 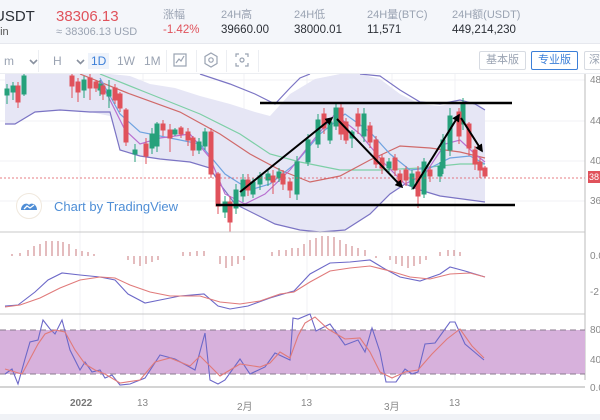 I want to click on macd-signal, so click(x=245, y=286).